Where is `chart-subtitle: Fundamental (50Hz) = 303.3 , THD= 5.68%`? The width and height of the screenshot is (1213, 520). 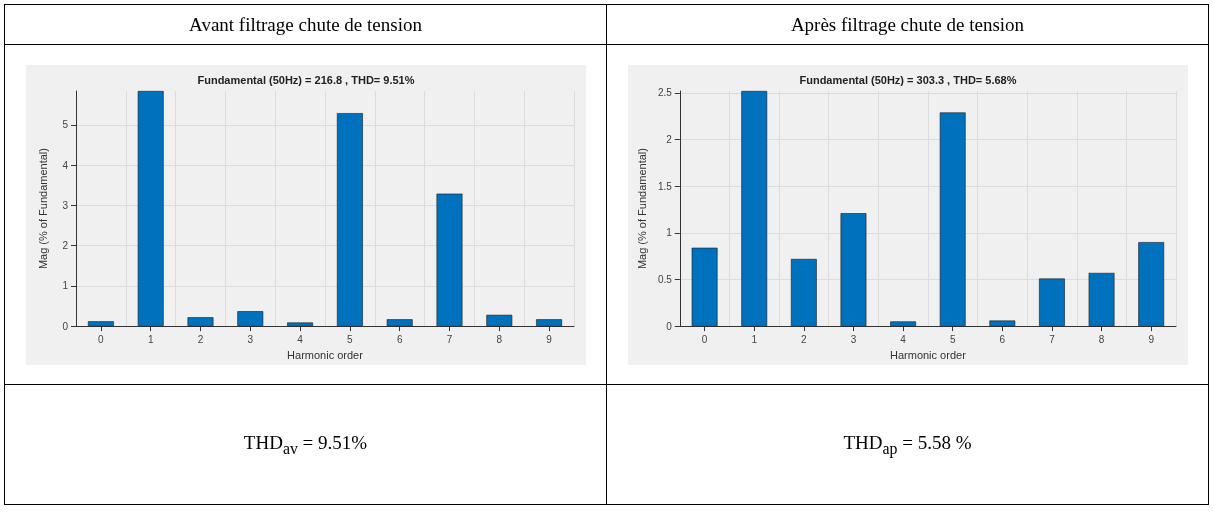
chart-subtitle: Fundamental (50Hz) = 303.3 , THD= 5.68% is located at coordinates (907, 79).